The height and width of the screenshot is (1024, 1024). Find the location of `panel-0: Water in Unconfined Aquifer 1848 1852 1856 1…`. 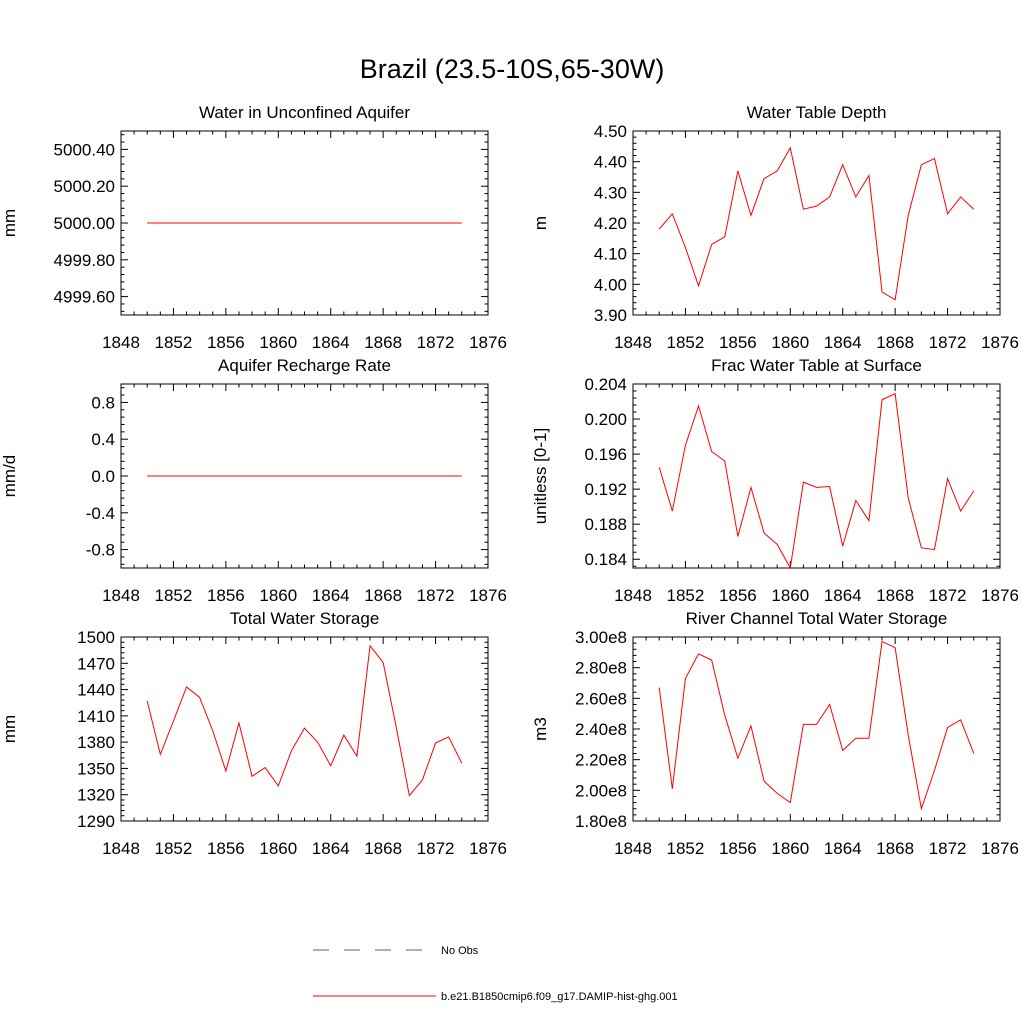

panel-0: Water in Unconfined Aquifer 1848 1852 1856 1… is located at coordinates (253, 227).